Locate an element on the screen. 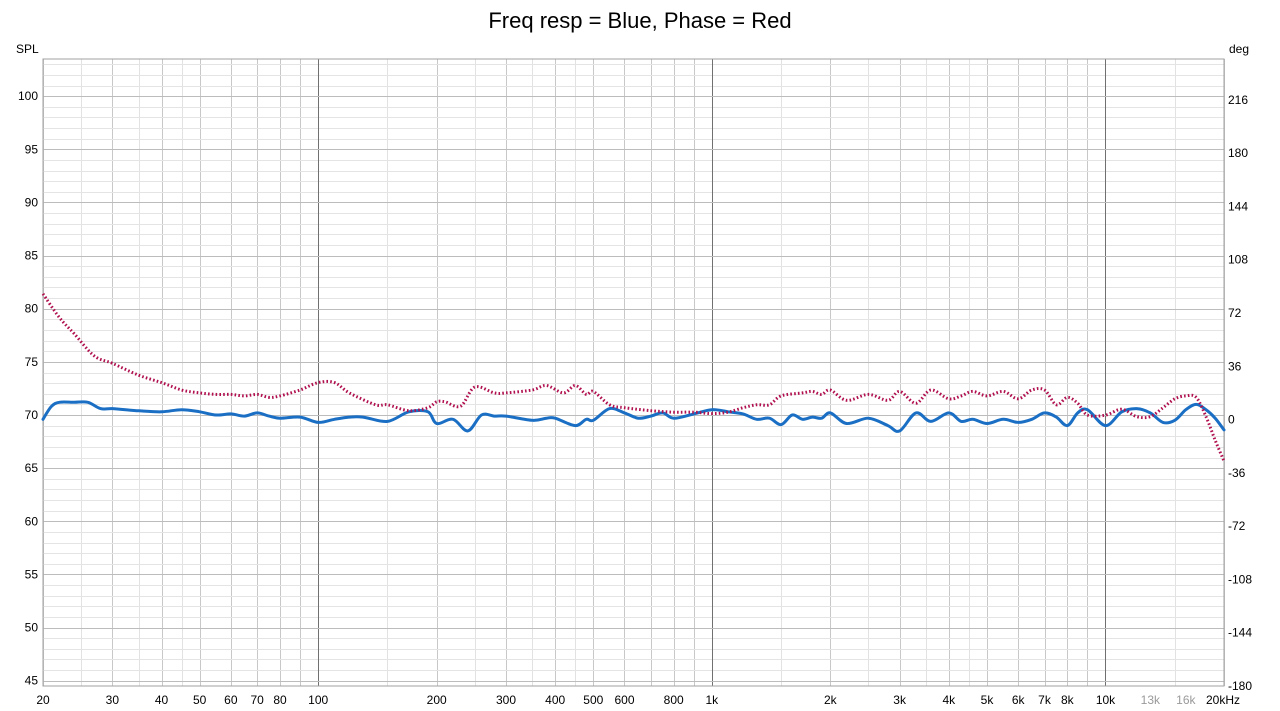 This screenshot has height=711, width=1280. x-tick-label: 20kHz is located at coordinates (1223, 700).